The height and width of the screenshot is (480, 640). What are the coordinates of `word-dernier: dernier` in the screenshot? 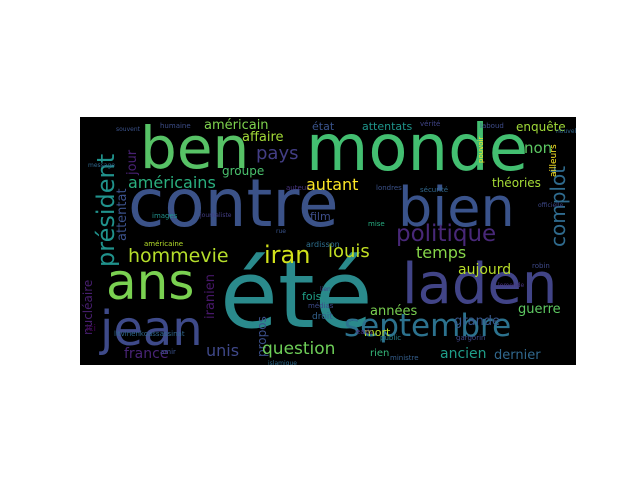 It's located at (517, 355).